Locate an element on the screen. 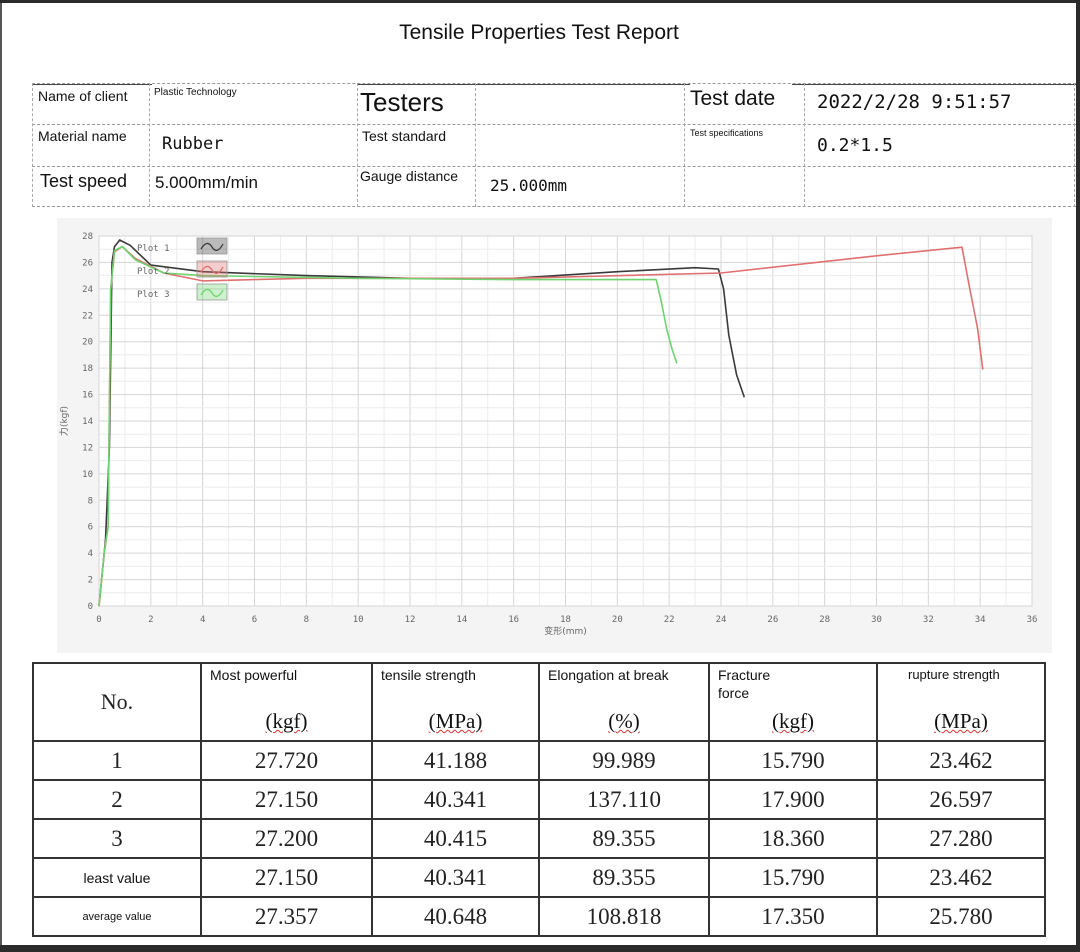  x-tick-label: 6 is located at coordinates (254, 620).